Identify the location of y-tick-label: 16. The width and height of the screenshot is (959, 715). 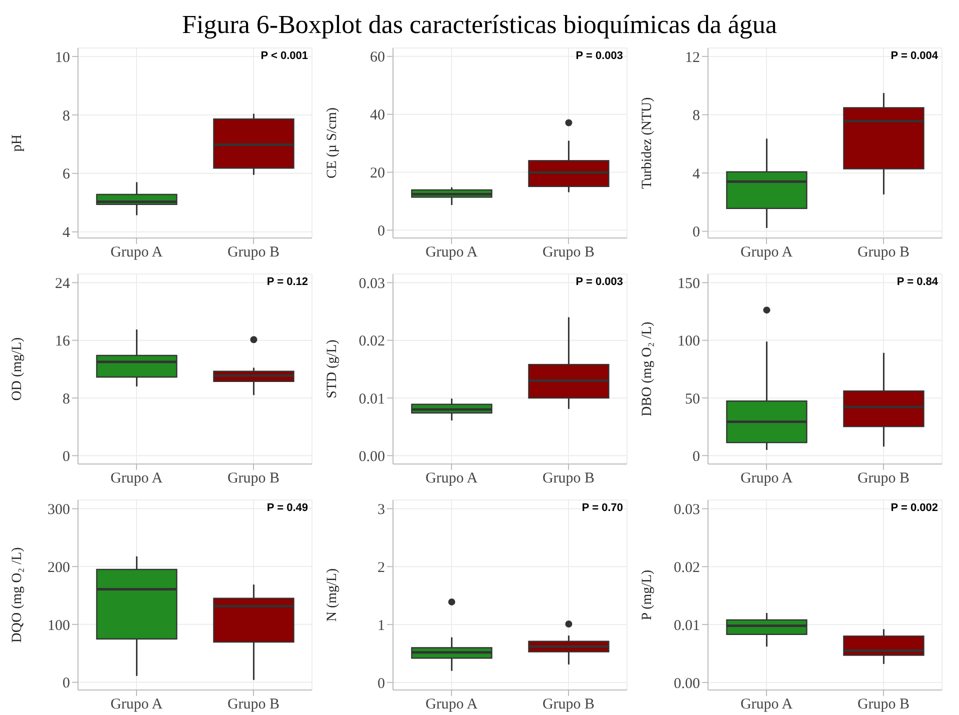
(62, 342).